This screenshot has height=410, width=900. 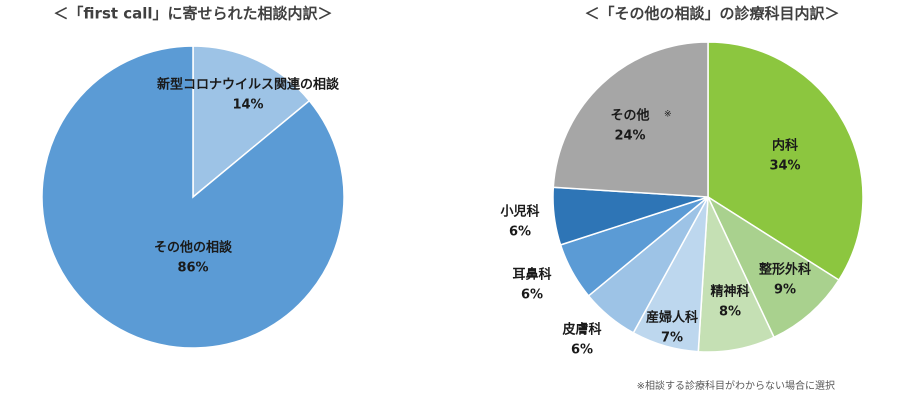 What do you see at coordinates (785, 290) in the screenshot?
I see `value-label: 9%` at bounding box center [785, 290].